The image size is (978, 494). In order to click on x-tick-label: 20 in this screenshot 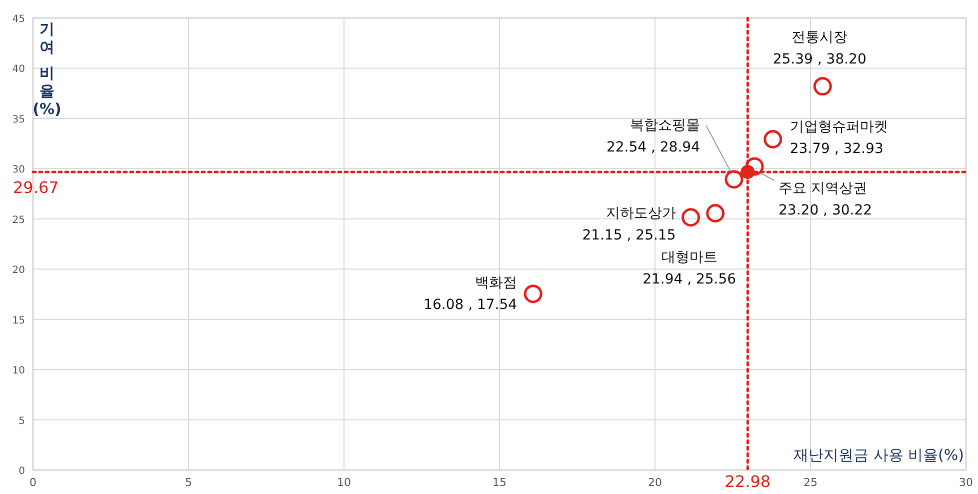, I will do `click(655, 482)`.